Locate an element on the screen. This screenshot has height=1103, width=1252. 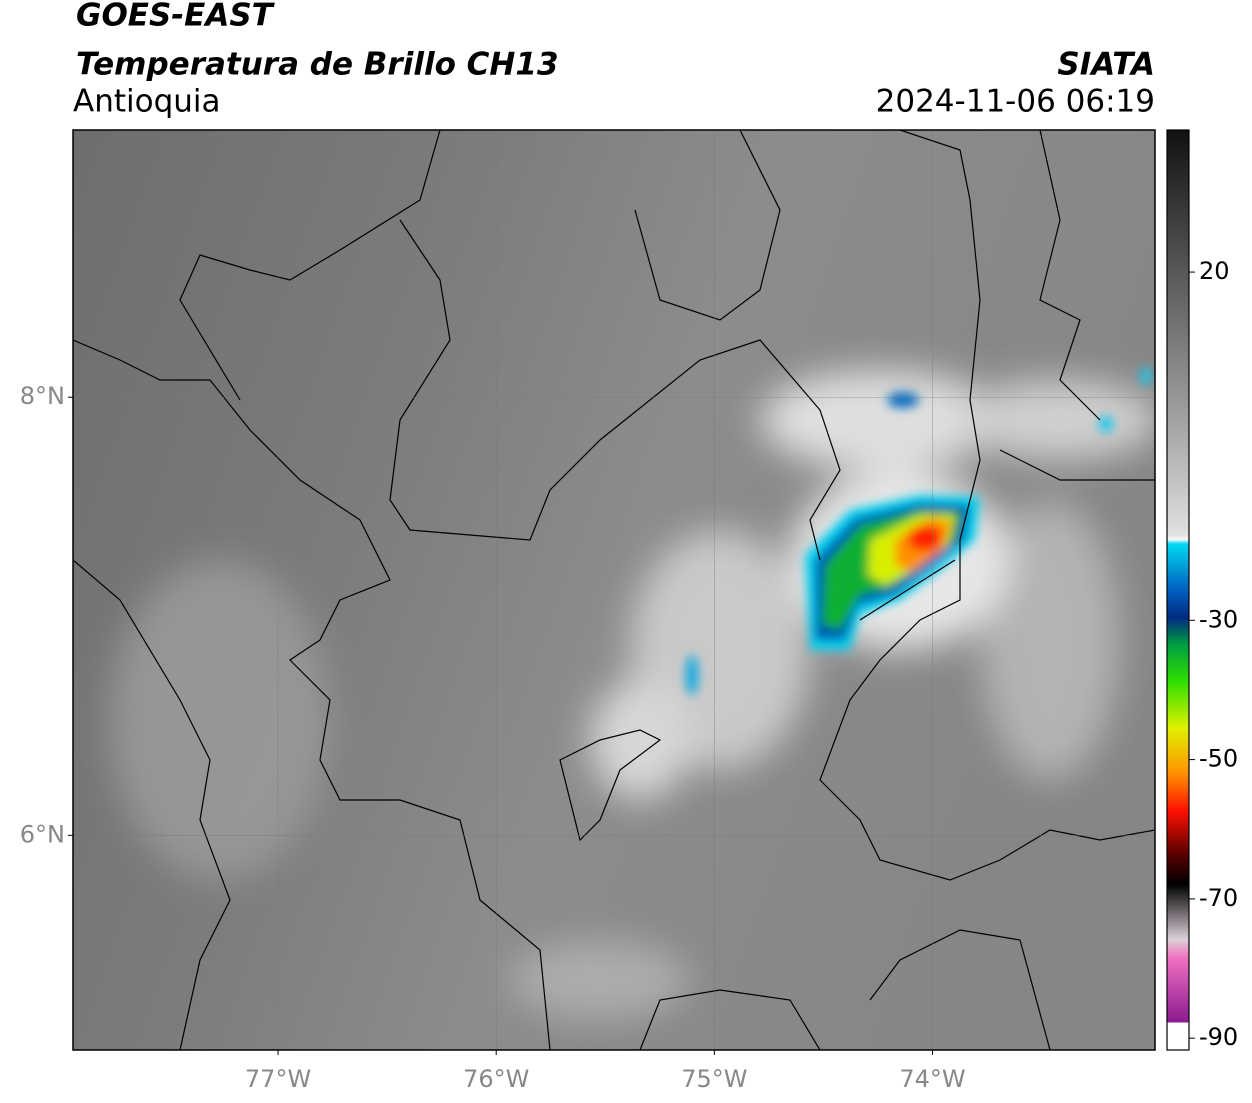
lat-tick-label: 6°N is located at coordinates (42, 834).